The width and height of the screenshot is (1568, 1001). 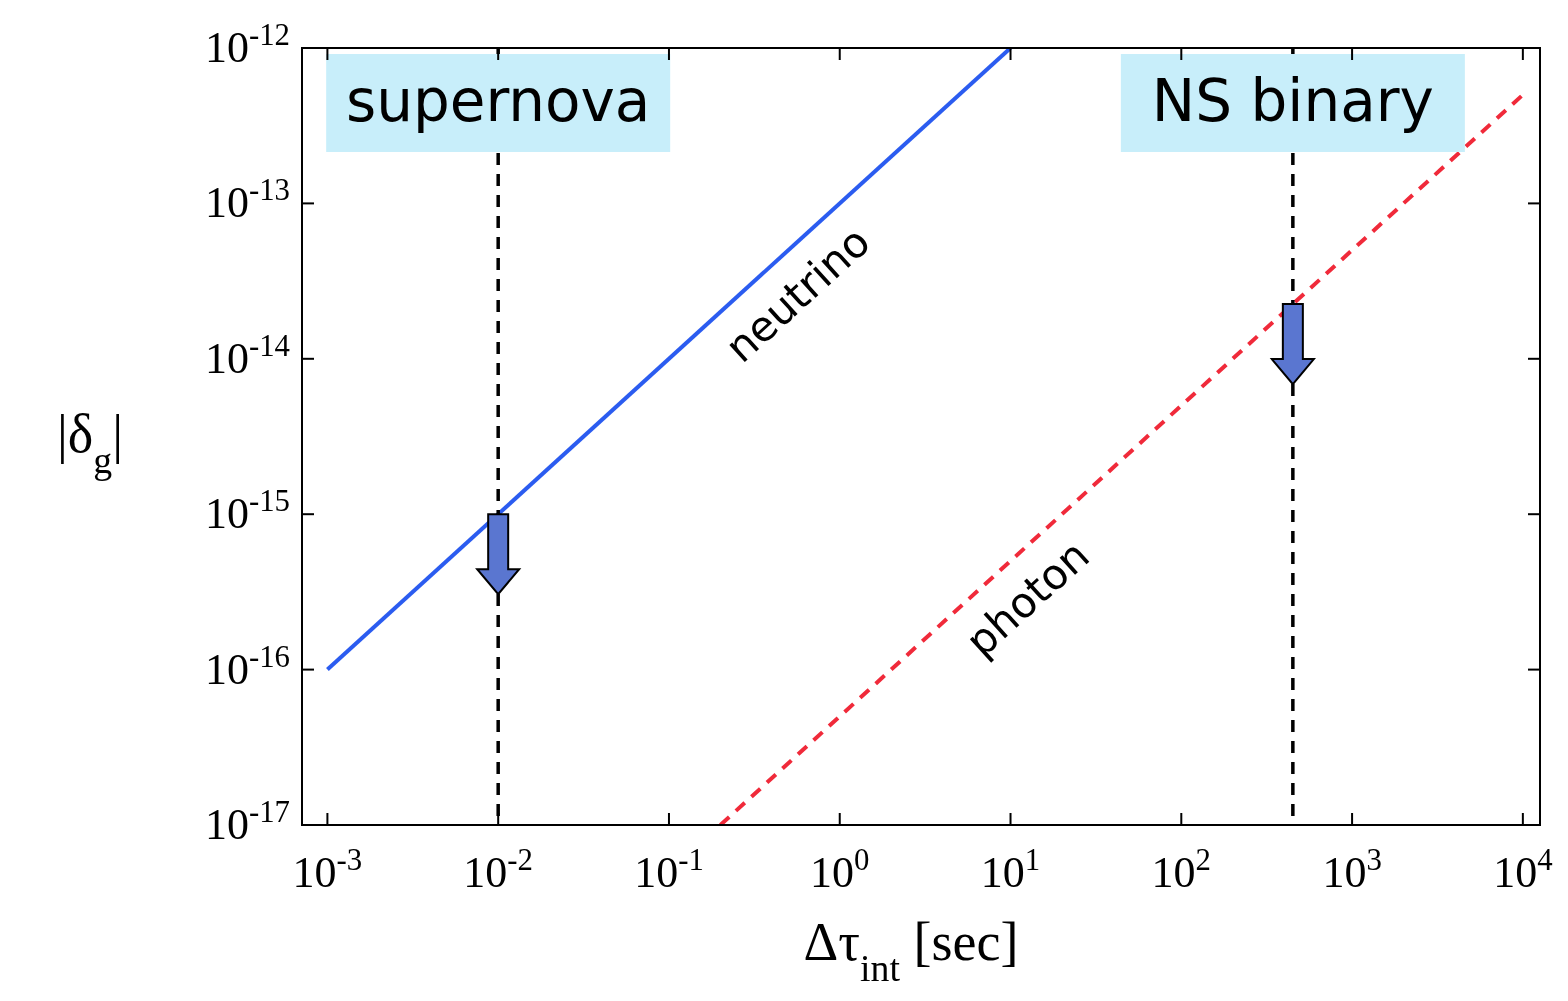 I want to click on x-tick-label: 10$^{-2}$, so click(x=498, y=870).